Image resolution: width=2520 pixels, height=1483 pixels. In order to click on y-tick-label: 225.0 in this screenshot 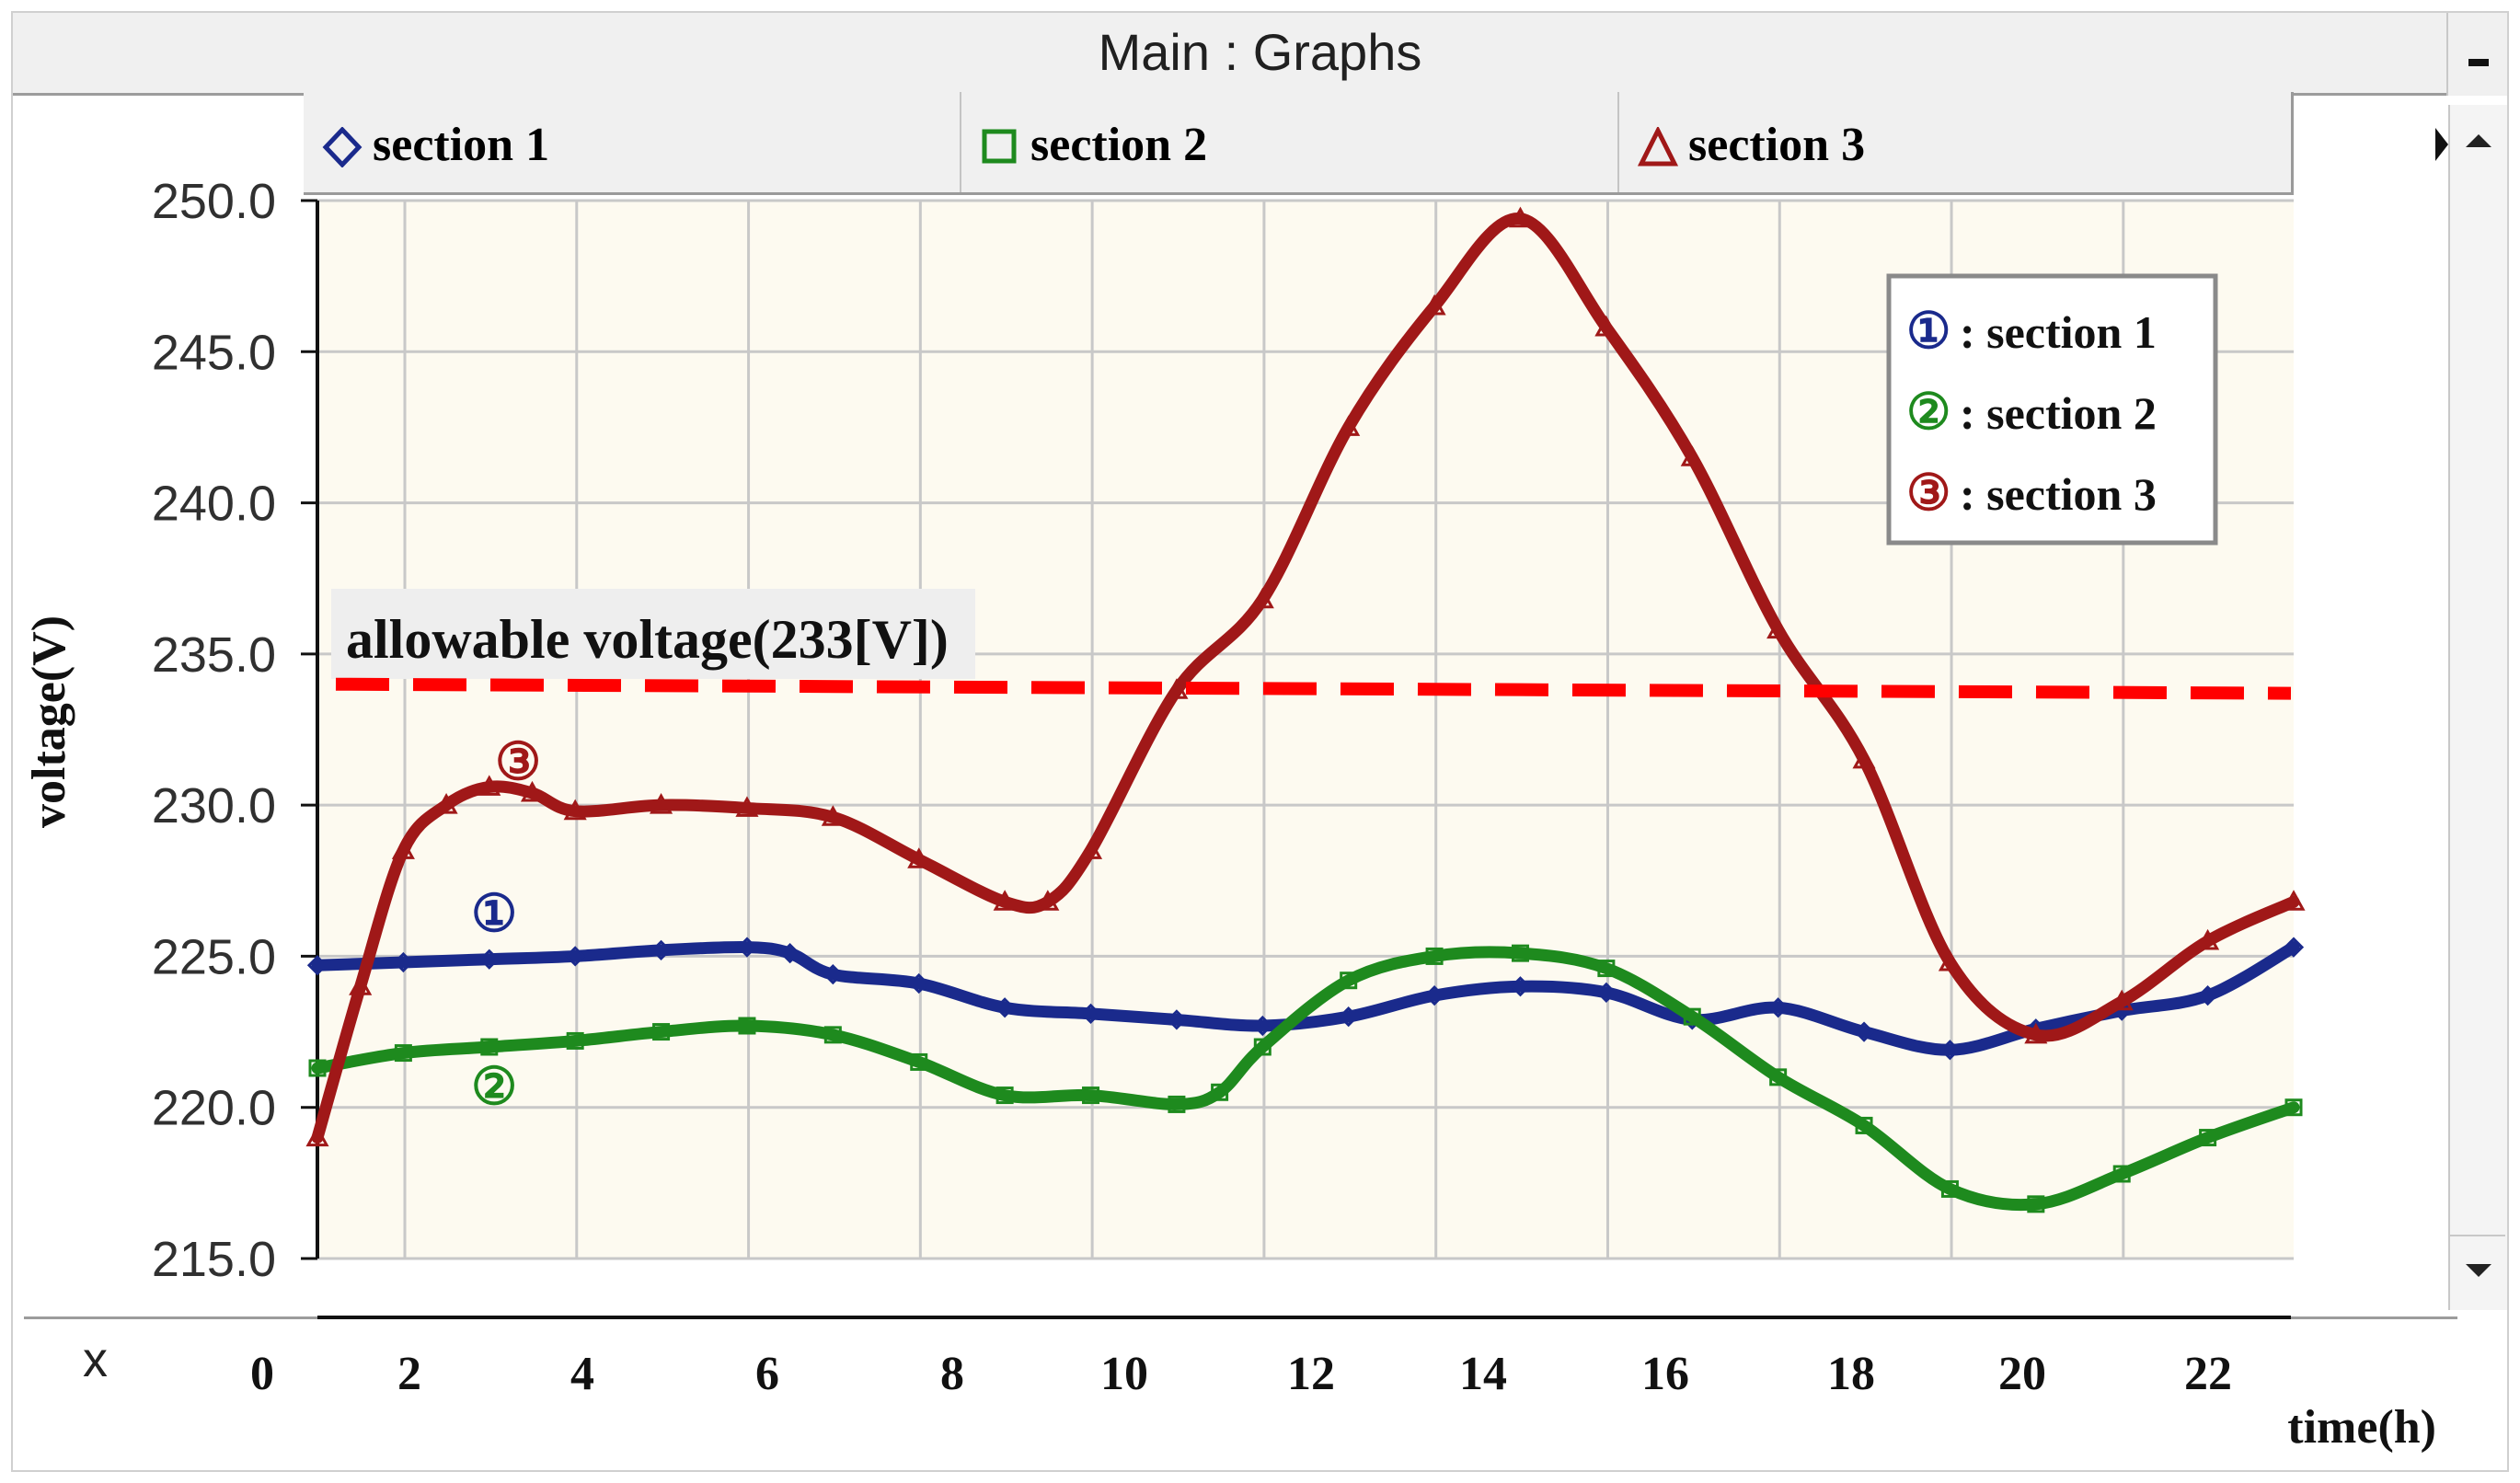, I will do `click(214, 956)`.